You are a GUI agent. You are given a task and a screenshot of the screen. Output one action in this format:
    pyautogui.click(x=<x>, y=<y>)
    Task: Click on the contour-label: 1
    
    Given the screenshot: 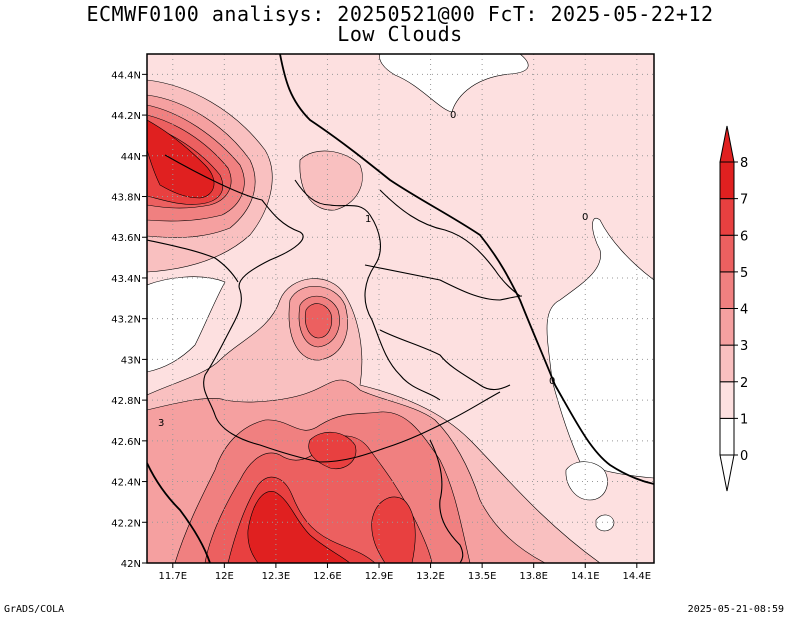 What is the action you would take?
    pyautogui.click(x=368, y=219)
    